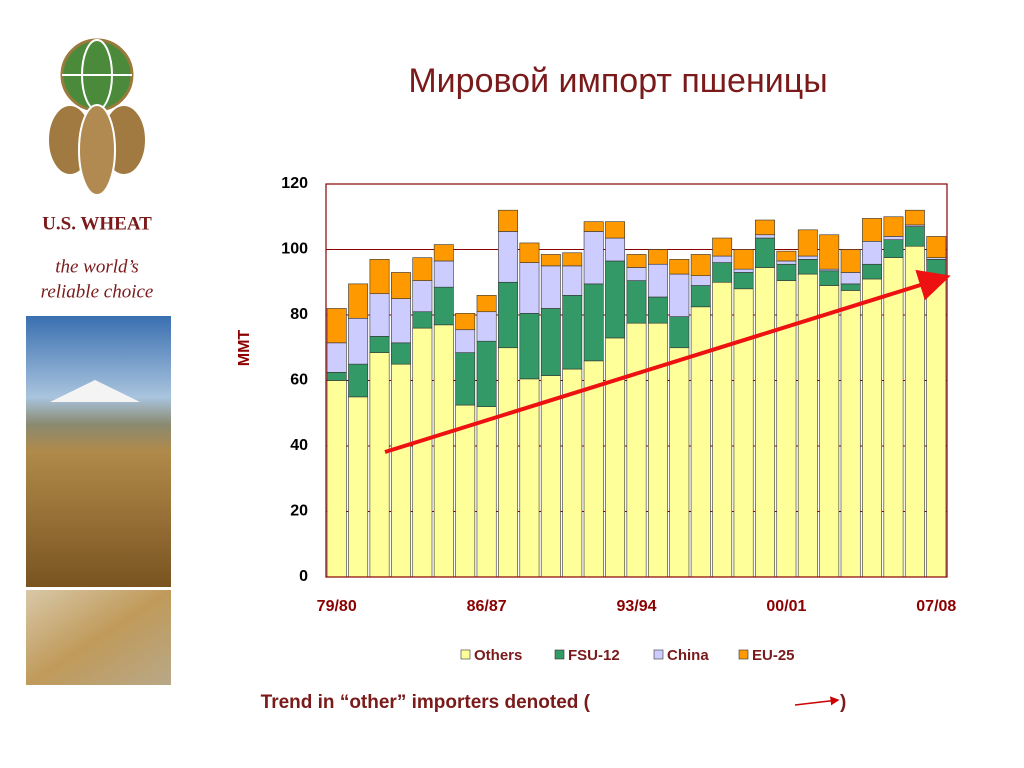  Describe the element at coordinates (299, 511) in the screenshot. I see `y-tick-label: 20` at that location.